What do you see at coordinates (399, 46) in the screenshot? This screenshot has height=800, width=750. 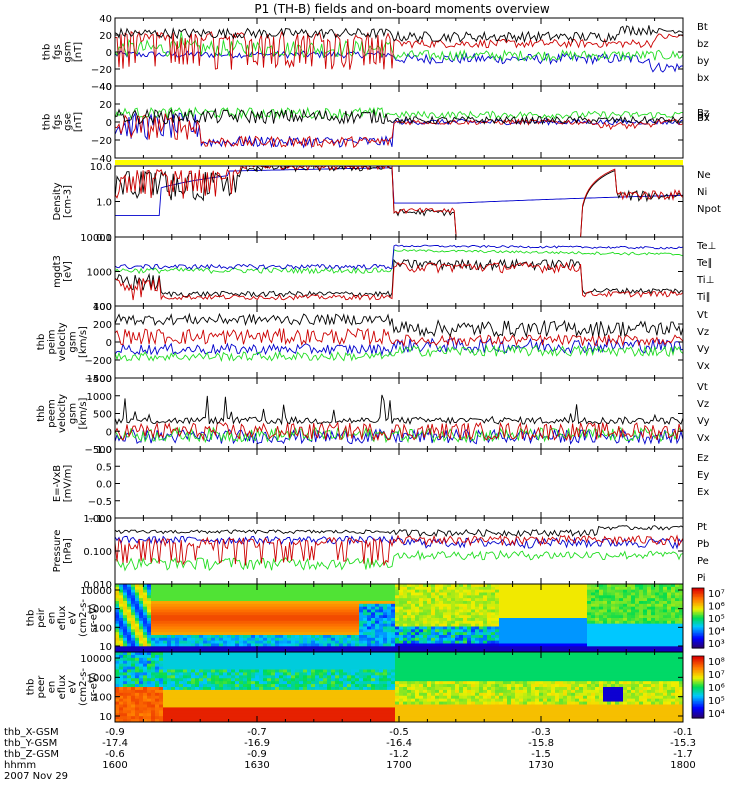 I see `series-fgs-by` at bounding box center [399, 46].